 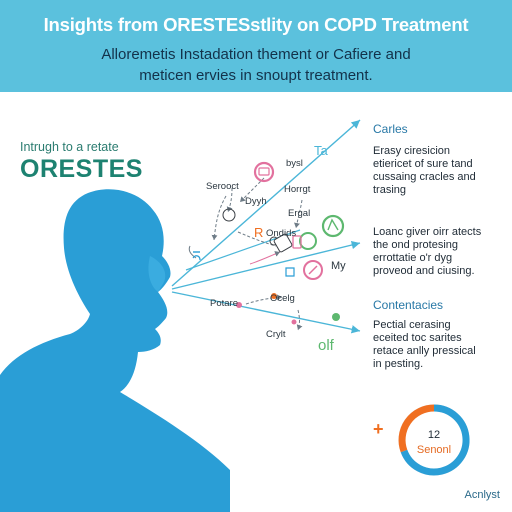 What do you see at coordinates (224, 303) in the screenshot?
I see `label-potare: Potare` at bounding box center [224, 303].